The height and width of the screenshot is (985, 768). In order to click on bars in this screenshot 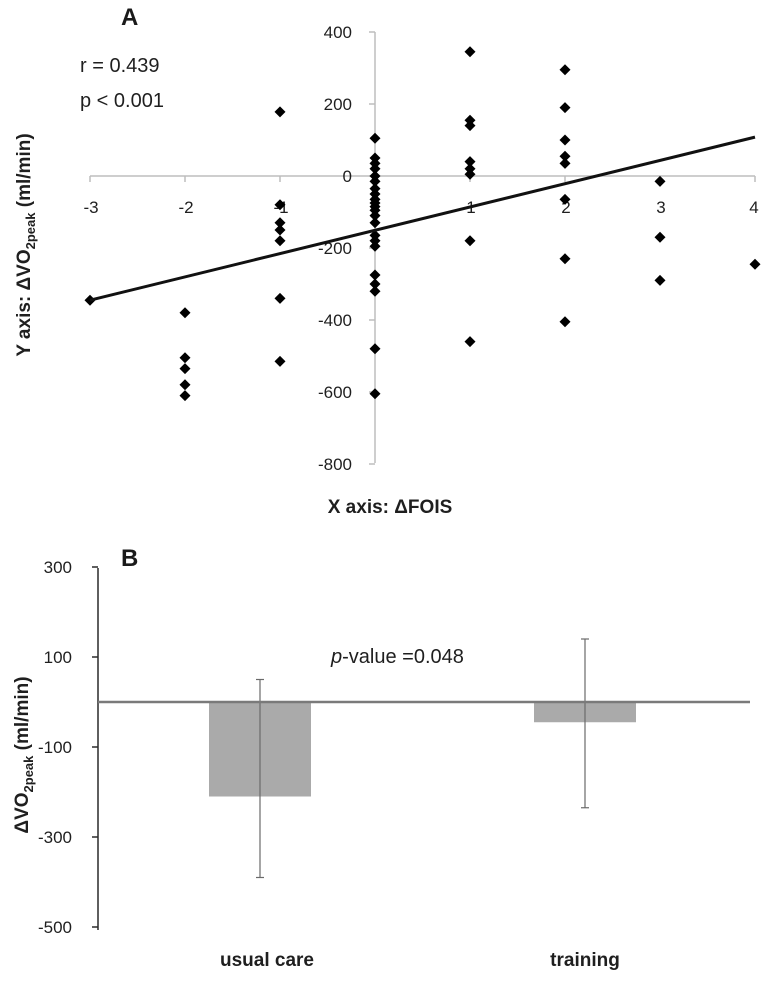, I will do `click(422, 758)`.